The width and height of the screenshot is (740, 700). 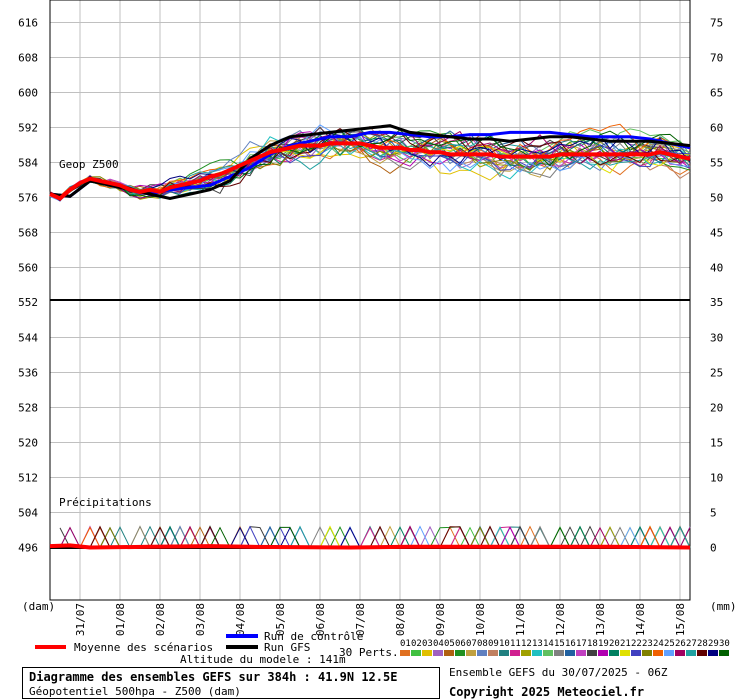 What do you see at coordinates (28, 163) in the screenshot?
I see `left-tick-label: 584` at bounding box center [28, 163].